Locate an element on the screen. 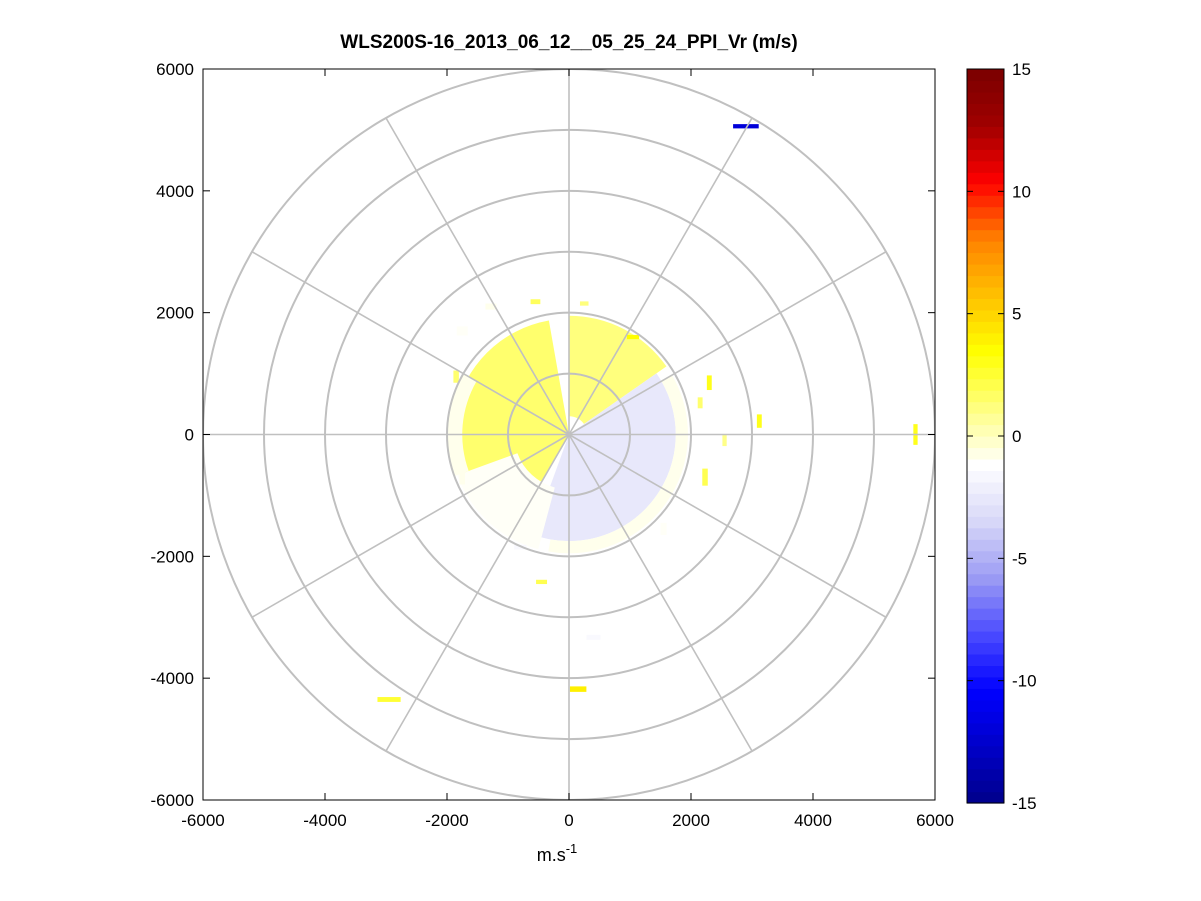 Image resolution: width=1201 pixels, height=901 pixels. colorbar-ticks: 15 10 5 0 -5 -10 -15 is located at coordinates (1002, 436).